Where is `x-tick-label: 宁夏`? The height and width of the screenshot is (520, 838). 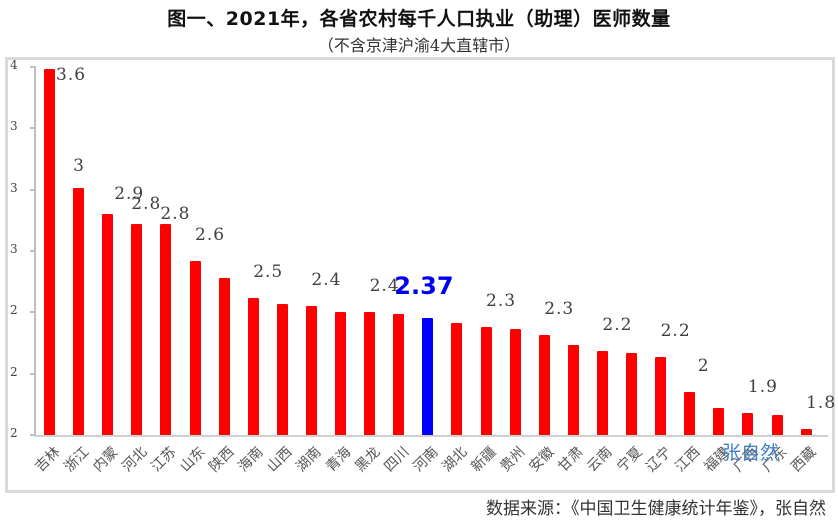 x-tick-label: 宁夏 is located at coordinates (629, 460).